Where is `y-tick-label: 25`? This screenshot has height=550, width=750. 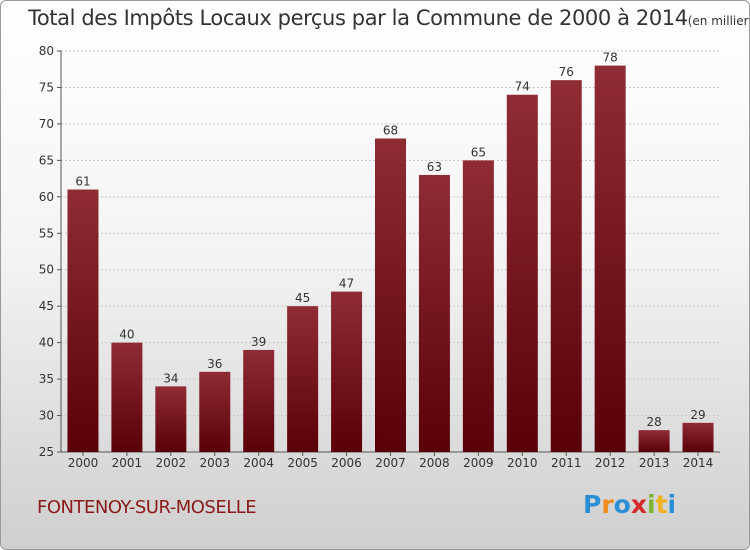 y-tick-label: 25 is located at coordinates (46, 452).